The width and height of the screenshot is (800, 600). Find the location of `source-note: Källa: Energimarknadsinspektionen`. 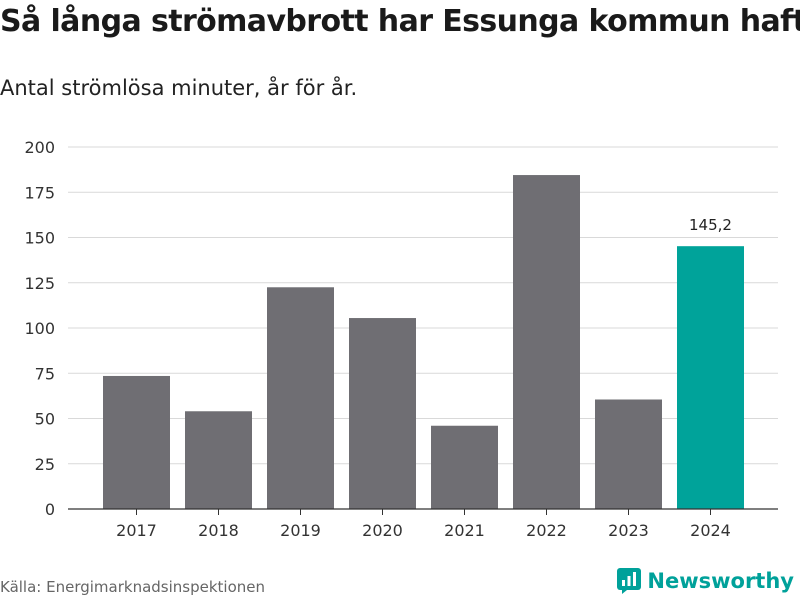

source-note: Källa: Energimarknadsinspektionen is located at coordinates (133, 587).